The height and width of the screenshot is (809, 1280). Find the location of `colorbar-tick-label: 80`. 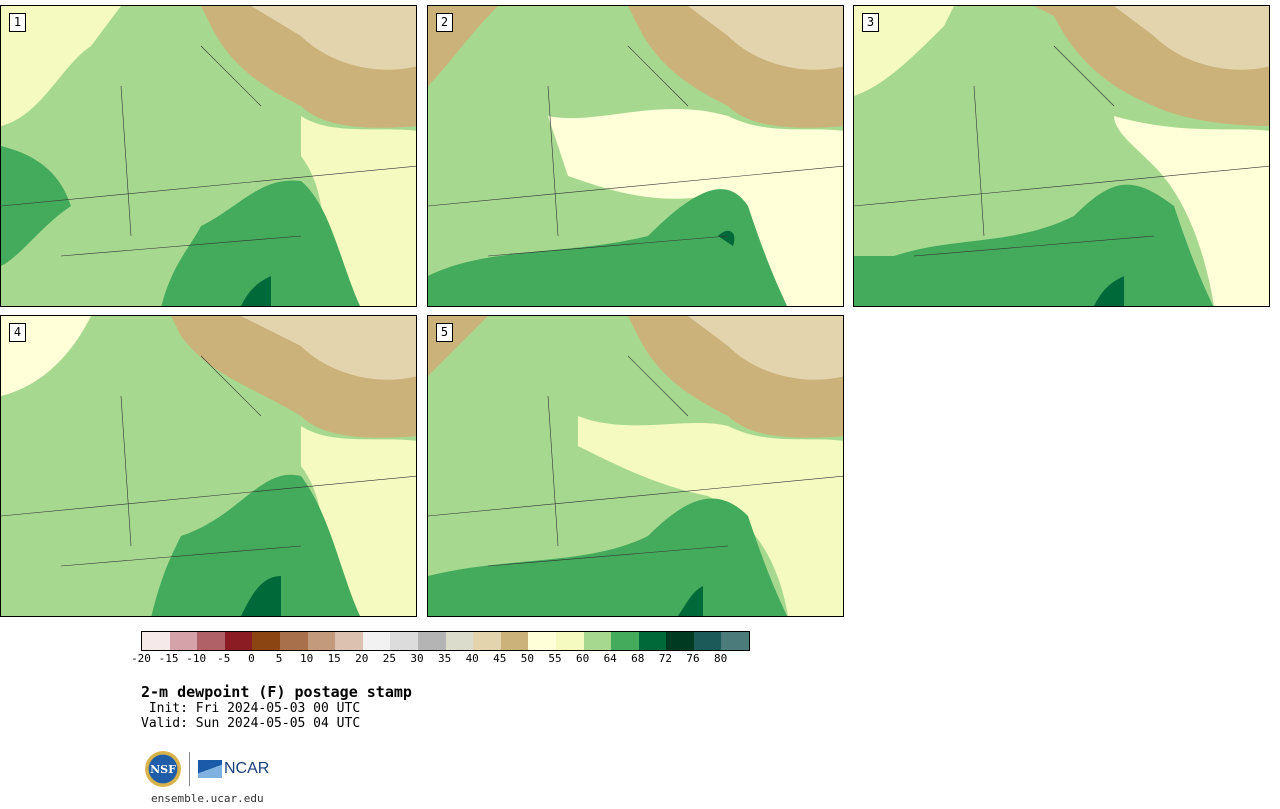

colorbar-tick-label: 80 is located at coordinates (720, 658).